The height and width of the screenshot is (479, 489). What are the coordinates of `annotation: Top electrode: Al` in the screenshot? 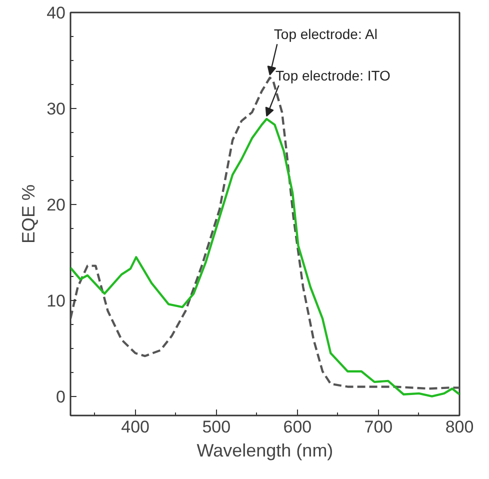 It's located at (326, 34).